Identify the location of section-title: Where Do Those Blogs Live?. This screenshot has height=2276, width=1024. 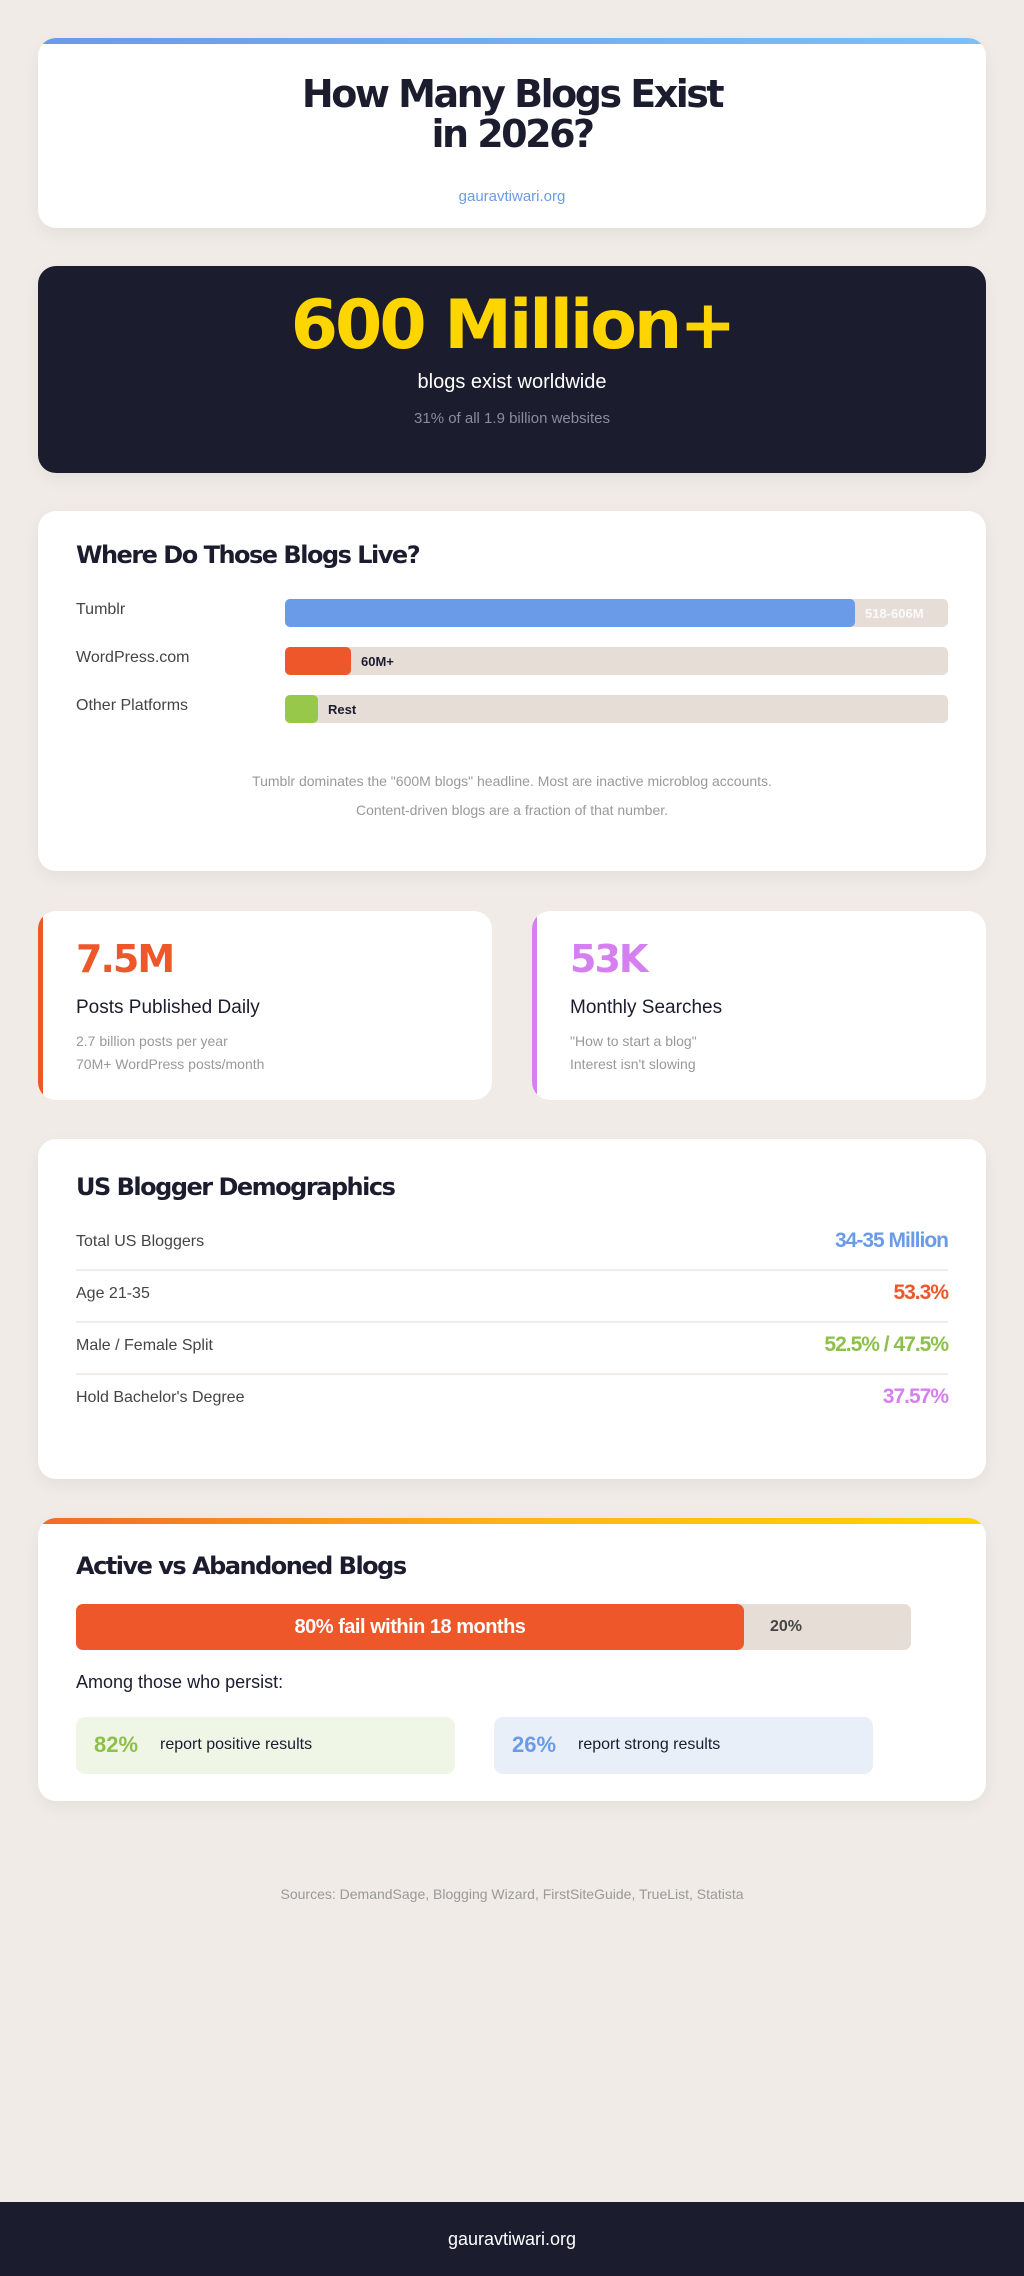
(248, 555).